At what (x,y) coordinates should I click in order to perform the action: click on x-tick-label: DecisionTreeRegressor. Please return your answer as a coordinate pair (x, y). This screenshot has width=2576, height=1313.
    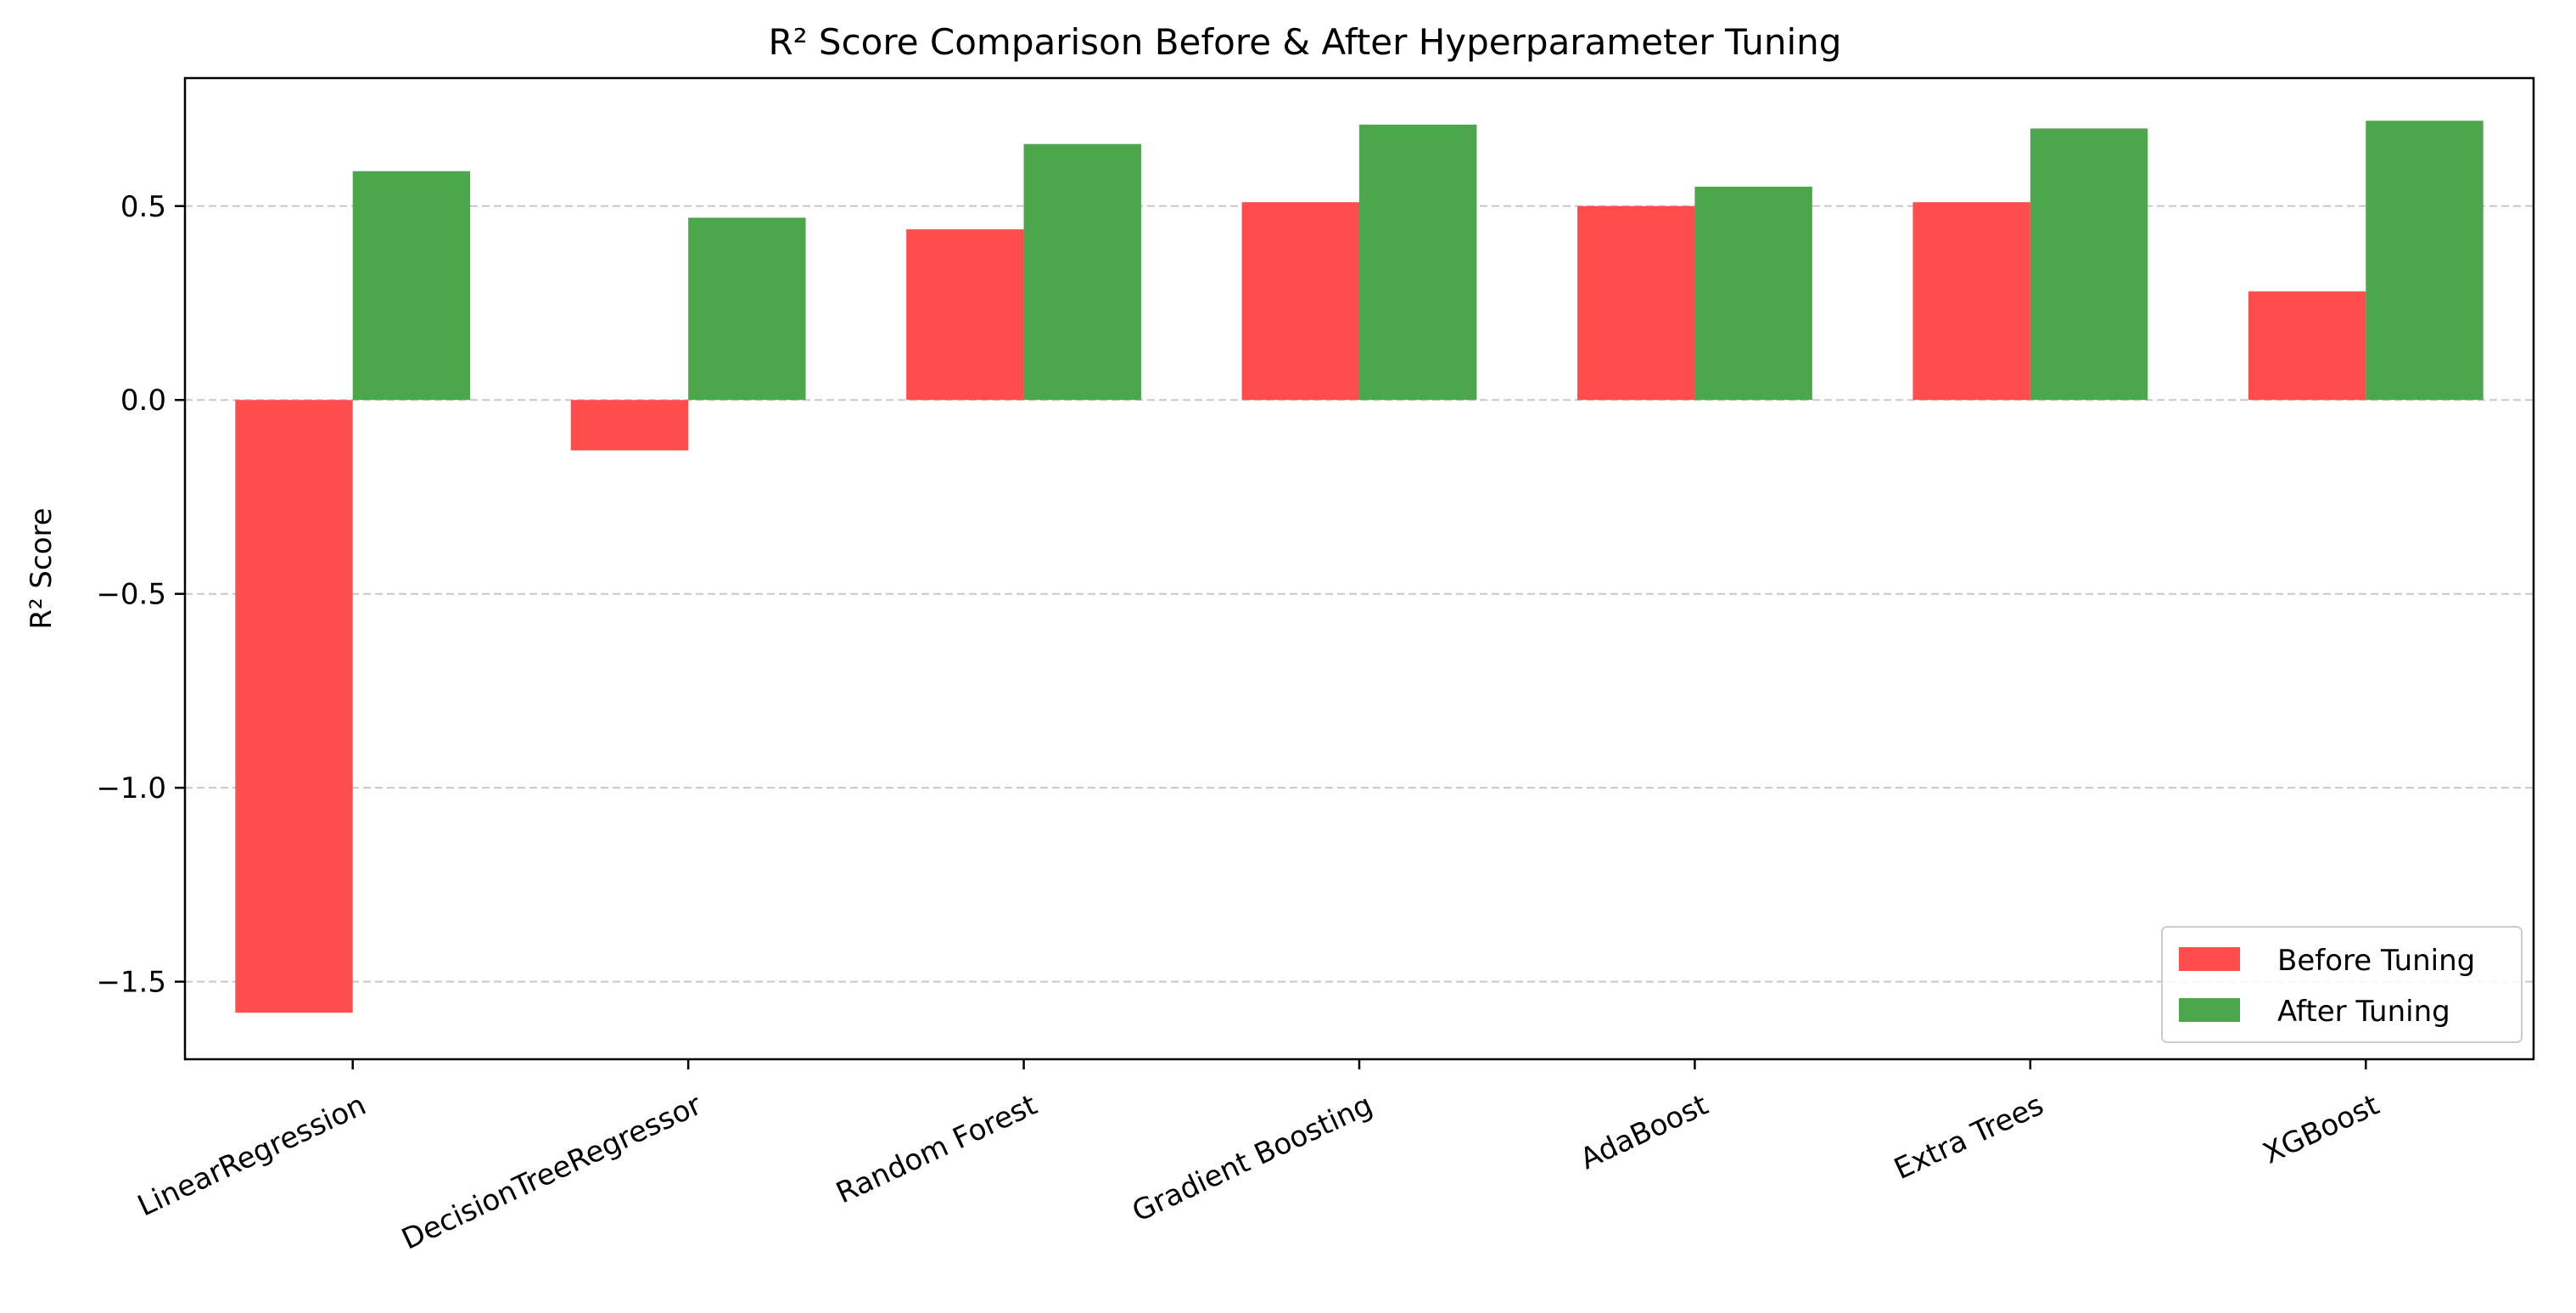
    Looking at the image, I should click on (552, 1172).